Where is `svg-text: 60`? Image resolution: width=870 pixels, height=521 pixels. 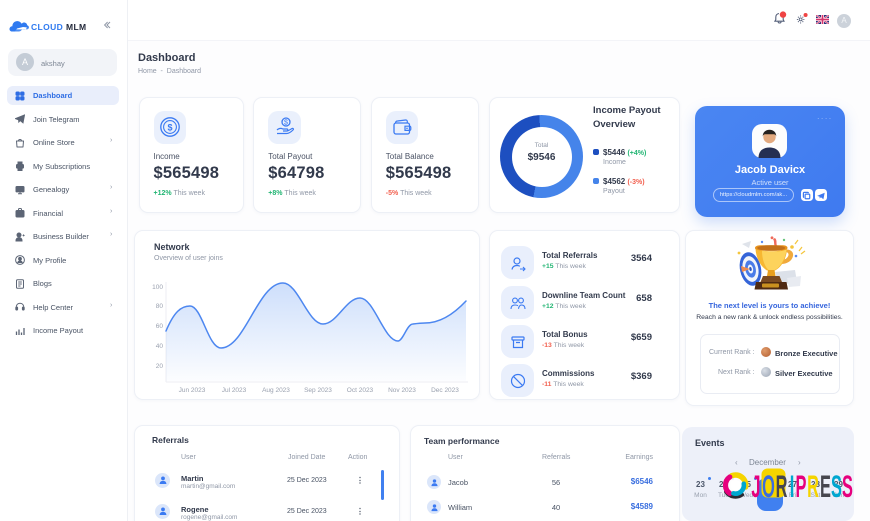
svg-text: 60 is located at coordinates (160, 326).